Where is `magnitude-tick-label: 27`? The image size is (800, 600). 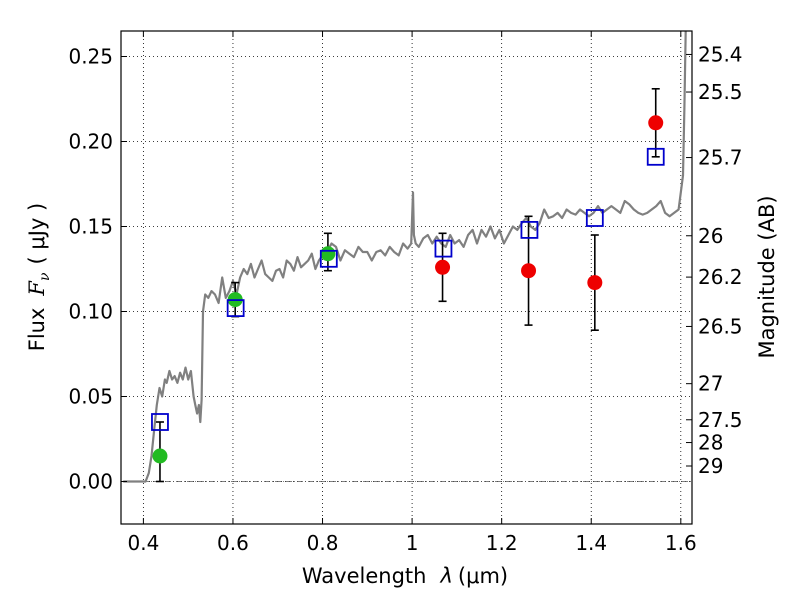
magnitude-tick-label: 27 is located at coordinates (710, 384).